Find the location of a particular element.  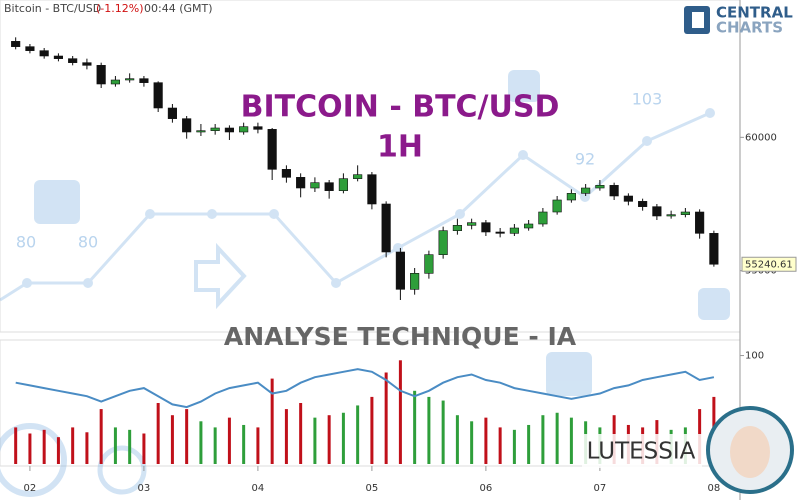

instrument: Bitcoin - BTC/USD is located at coordinates (52, 8).